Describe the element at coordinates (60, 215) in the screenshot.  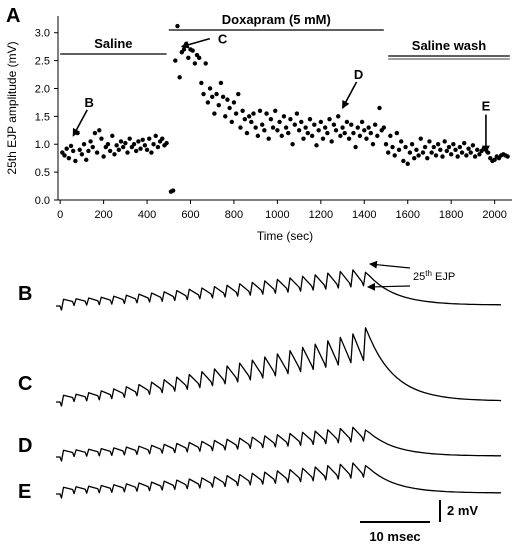
I see `x-tick-label: 0` at that location.